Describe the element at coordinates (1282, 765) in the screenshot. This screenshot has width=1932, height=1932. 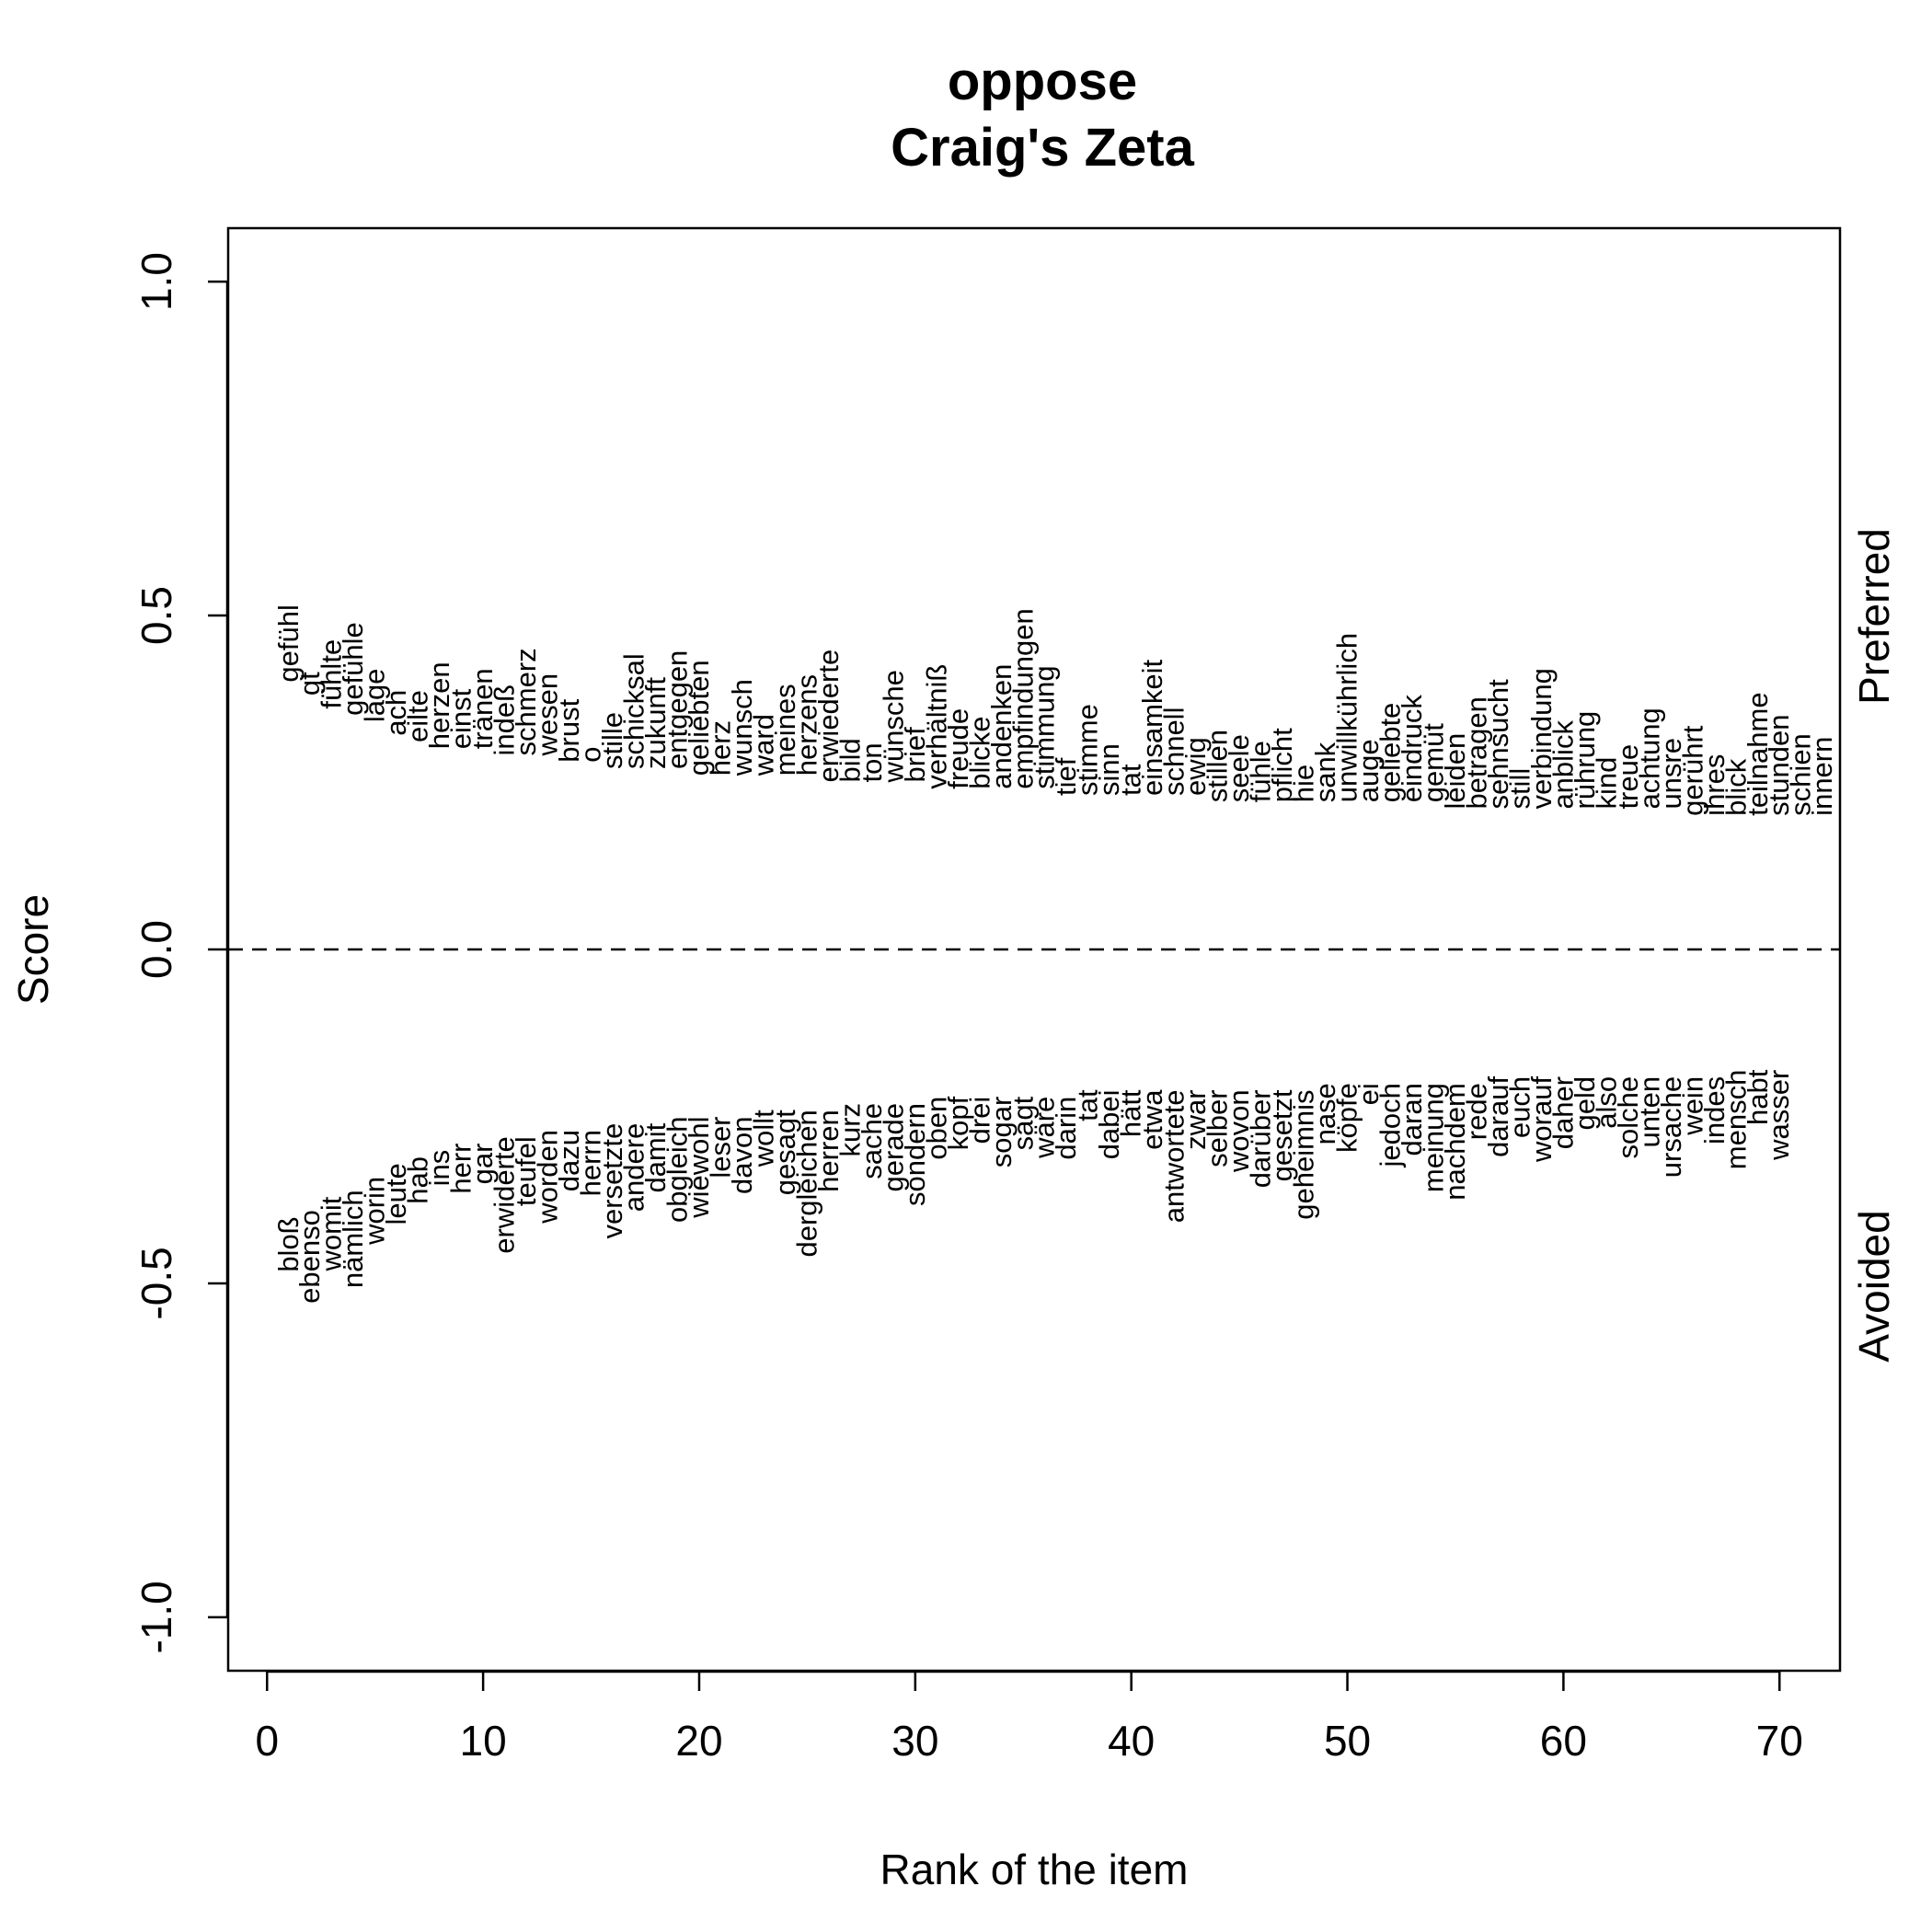
I see `preferred-word: pflicht` at that location.